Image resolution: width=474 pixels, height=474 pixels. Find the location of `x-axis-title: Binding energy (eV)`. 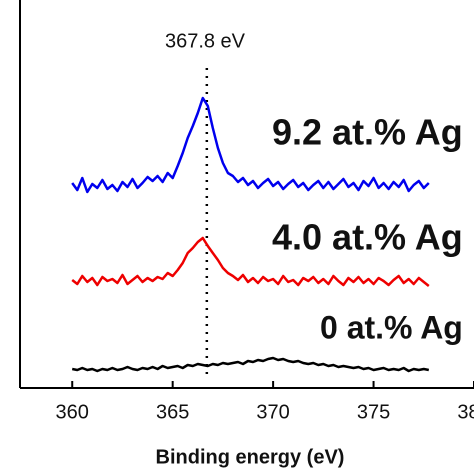

x-axis-title: Binding energy (eV) is located at coordinates (250, 457).